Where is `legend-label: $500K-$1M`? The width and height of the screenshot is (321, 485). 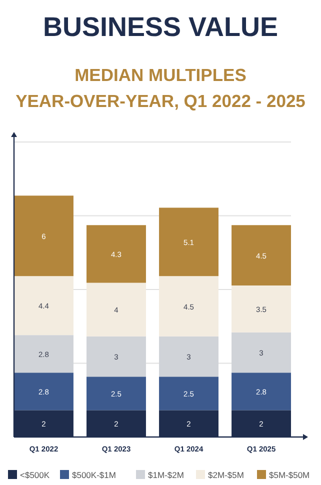 legend-label: $500K-$1M is located at coordinates (94, 475).